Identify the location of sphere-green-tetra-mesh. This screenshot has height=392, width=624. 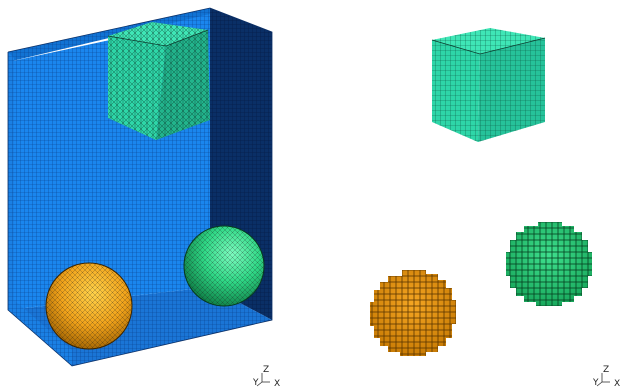
(224, 266).